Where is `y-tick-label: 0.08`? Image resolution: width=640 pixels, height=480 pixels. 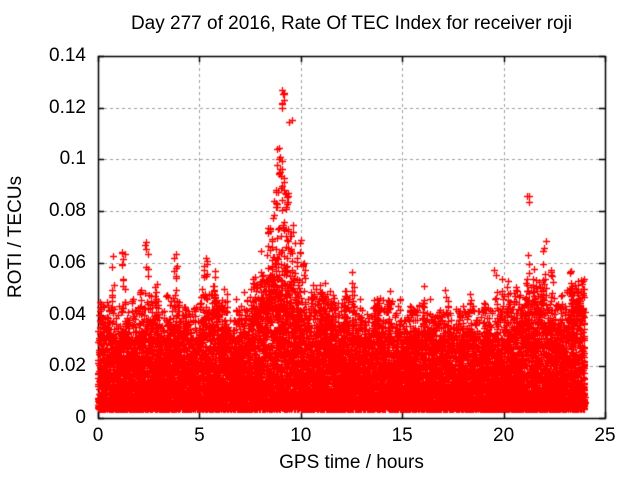 y-tick-label: 0.08 is located at coordinates (67, 211).